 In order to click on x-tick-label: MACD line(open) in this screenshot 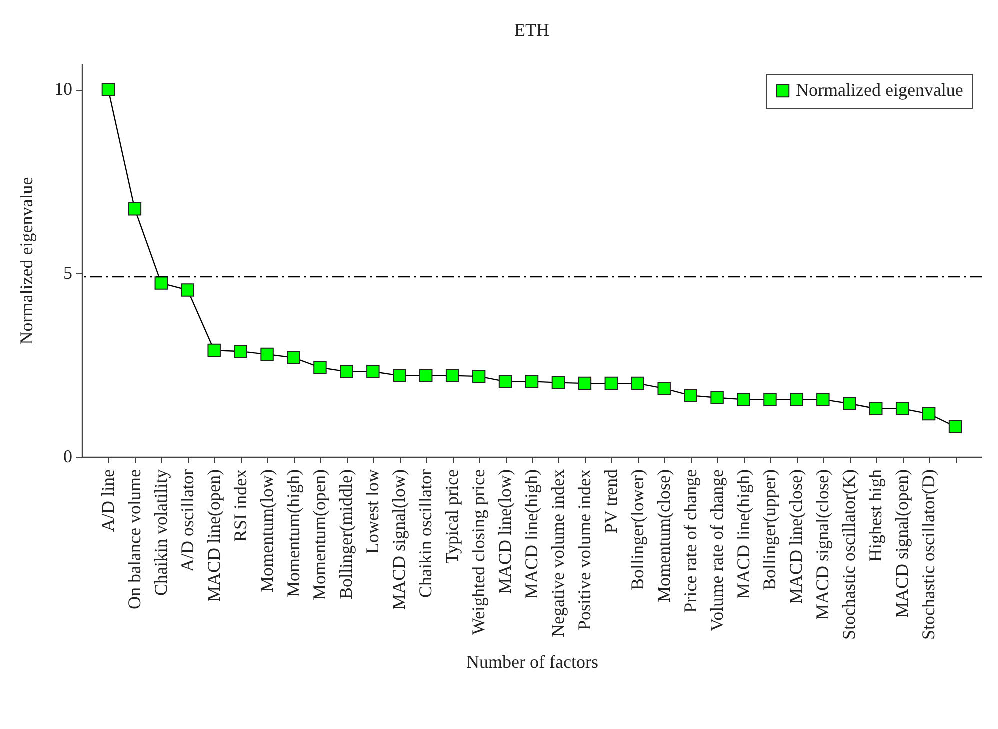, I will do `click(214, 536)`.